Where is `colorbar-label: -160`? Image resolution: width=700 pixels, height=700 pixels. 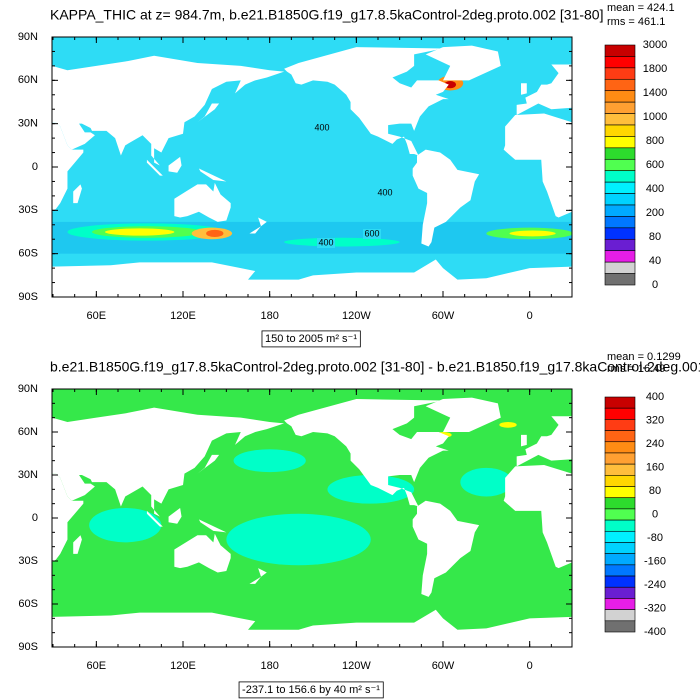 colorbar-label: -160 is located at coordinates (655, 561).